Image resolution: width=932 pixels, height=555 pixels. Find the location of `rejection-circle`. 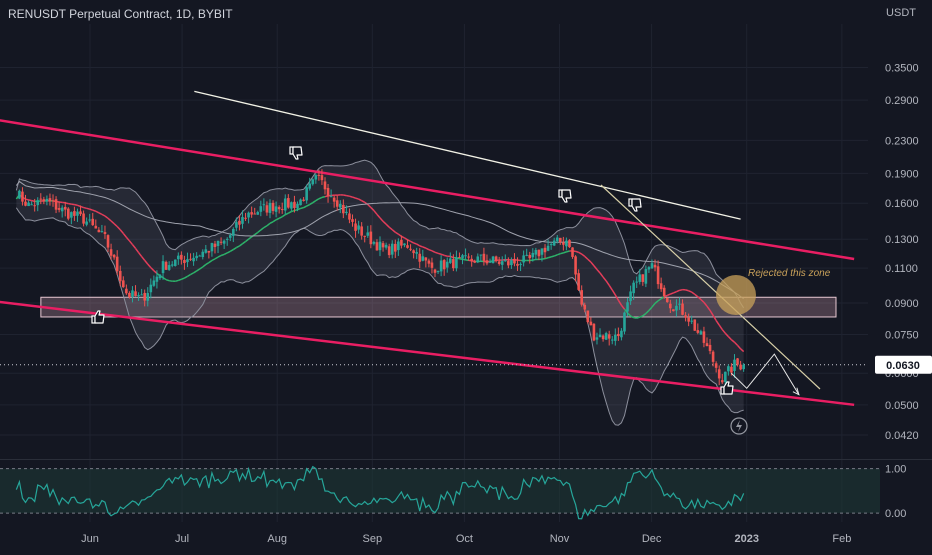

rejection-circle is located at coordinates (736, 295).